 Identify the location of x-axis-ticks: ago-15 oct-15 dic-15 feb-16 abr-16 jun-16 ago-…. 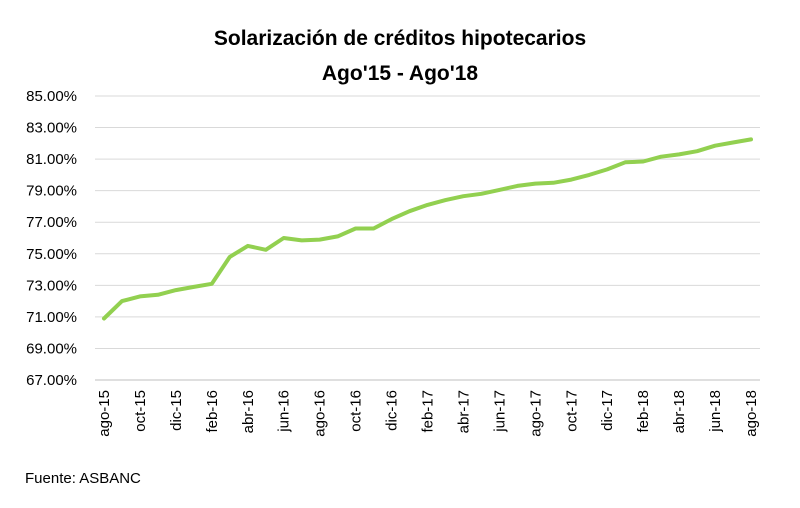
(428, 413).